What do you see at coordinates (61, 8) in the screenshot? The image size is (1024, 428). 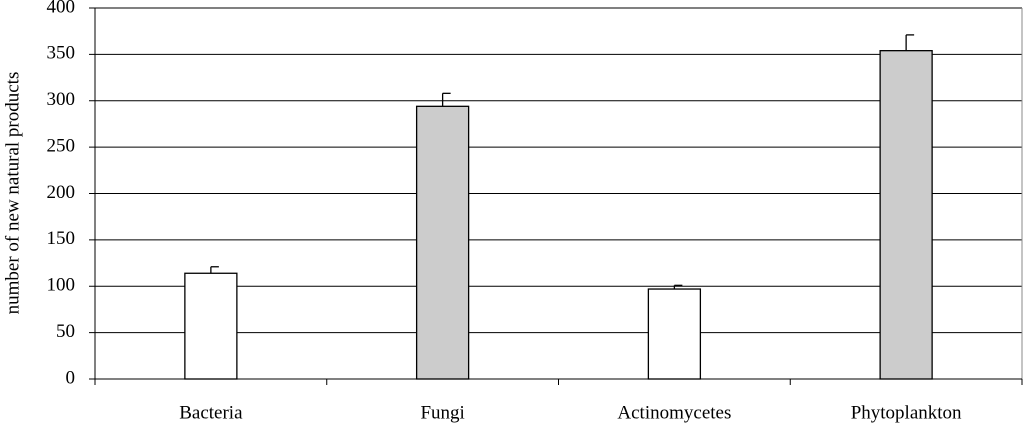 I see `y-tick-label: 400` at bounding box center [61, 8].